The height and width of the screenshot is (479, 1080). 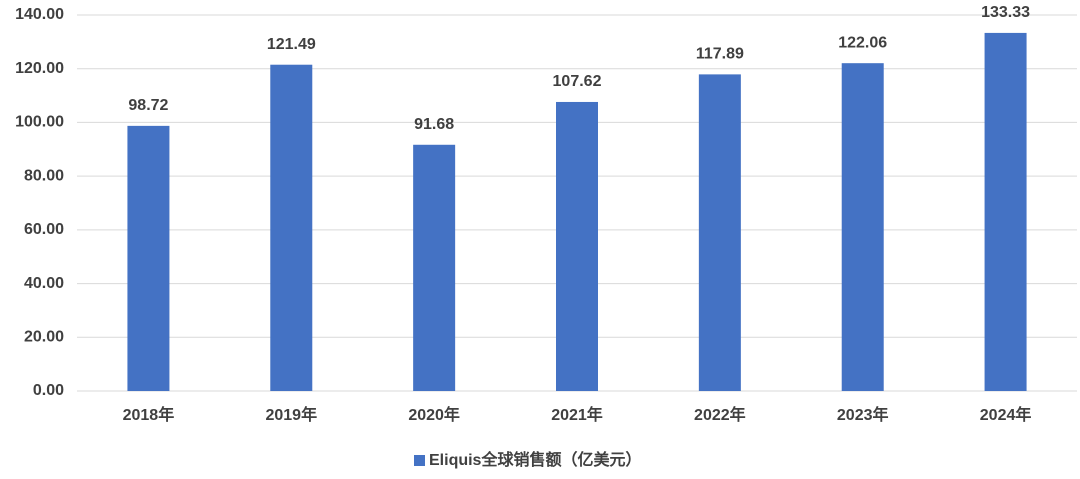 I want to click on y-tick-label: 20.00, so click(x=44, y=337).